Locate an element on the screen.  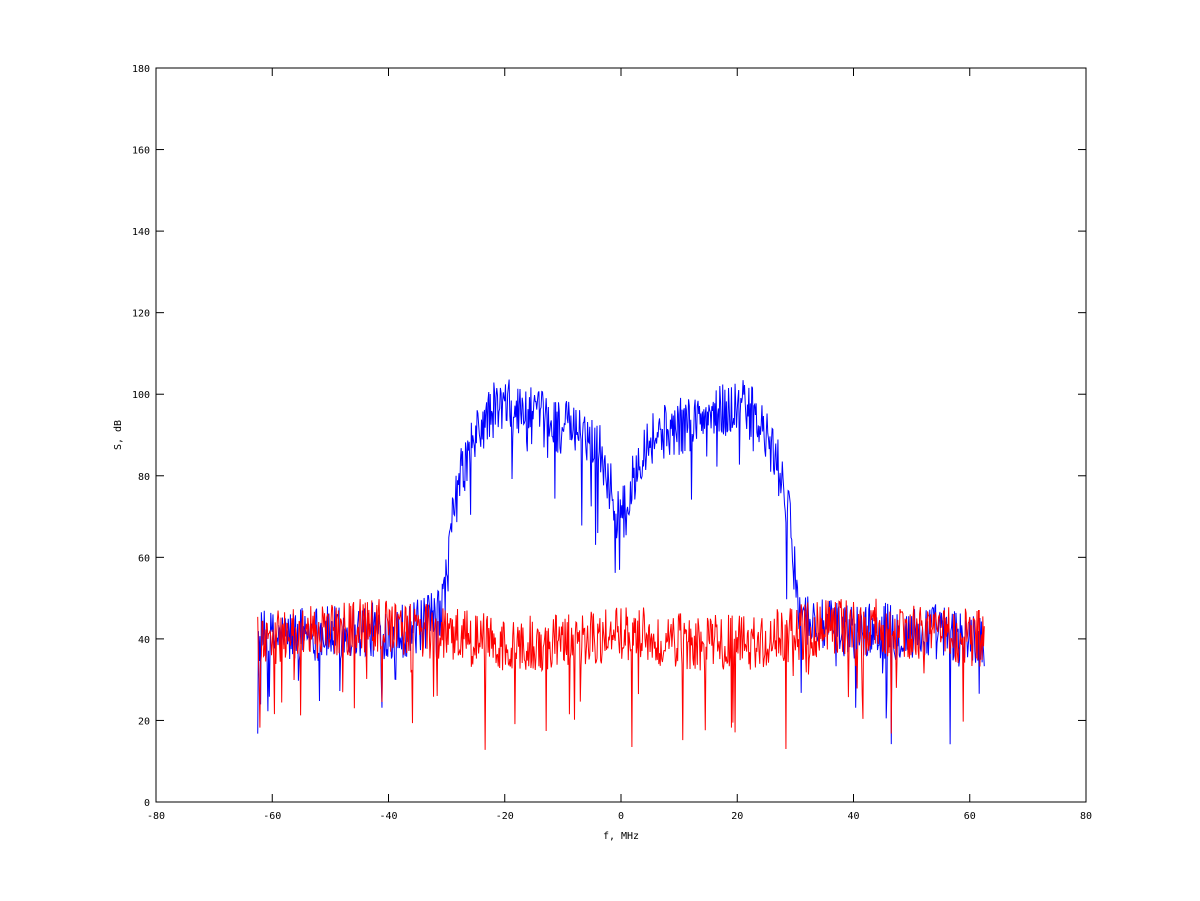
x-tick-label: -40 is located at coordinates (388, 816).